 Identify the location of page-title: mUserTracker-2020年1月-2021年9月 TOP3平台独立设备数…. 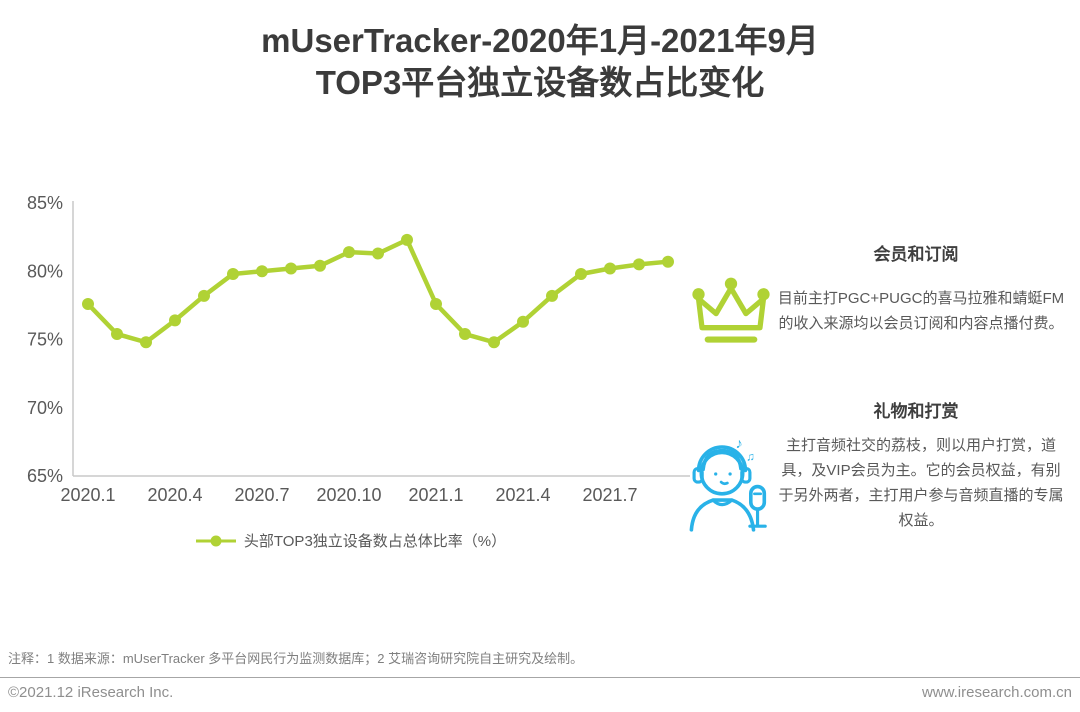
(540, 62).